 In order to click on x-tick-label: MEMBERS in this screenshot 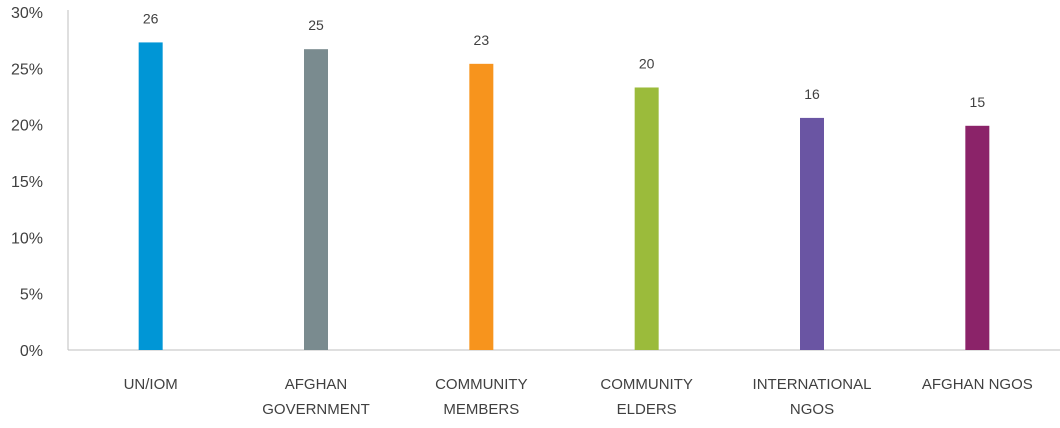, I will do `click(481, 409)`.